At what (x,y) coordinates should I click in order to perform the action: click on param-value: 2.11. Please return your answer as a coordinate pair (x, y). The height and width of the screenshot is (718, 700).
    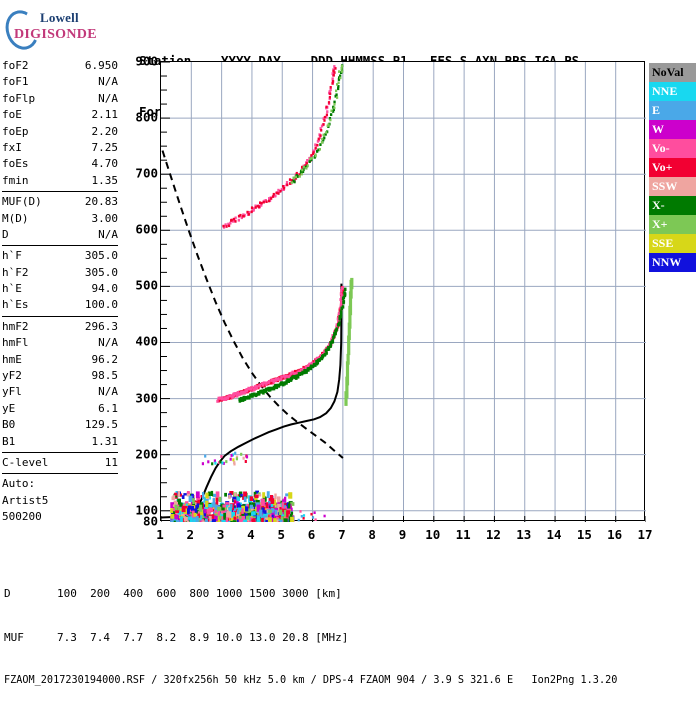
    Looking at the image, I should click on (105, 115).